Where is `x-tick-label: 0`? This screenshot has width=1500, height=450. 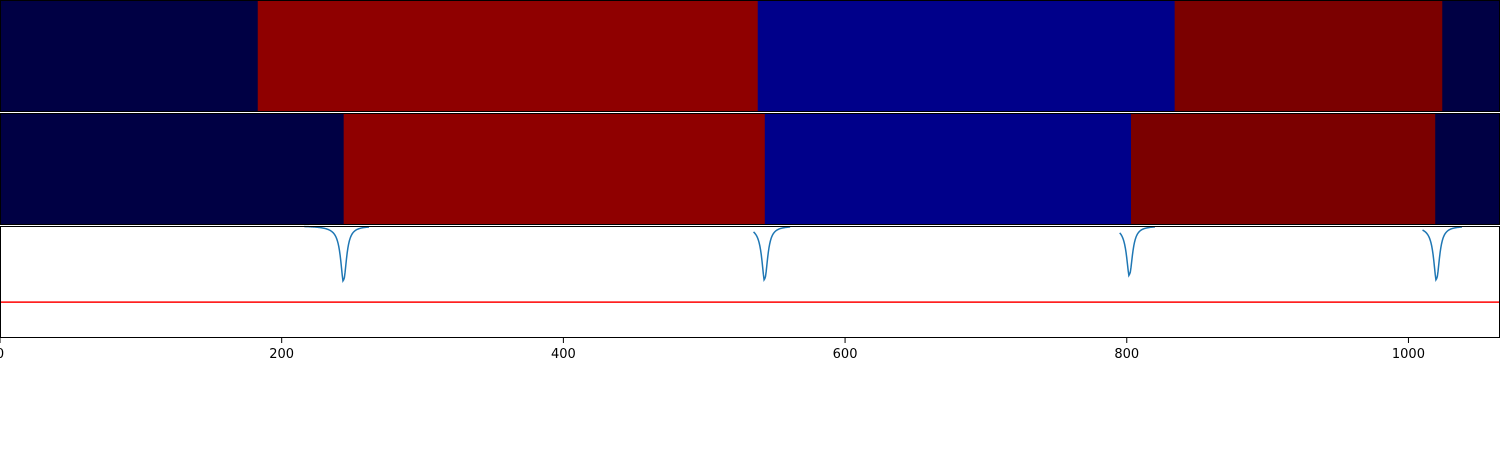 x-tick-label: 0 is located at coordinates (2, 354).